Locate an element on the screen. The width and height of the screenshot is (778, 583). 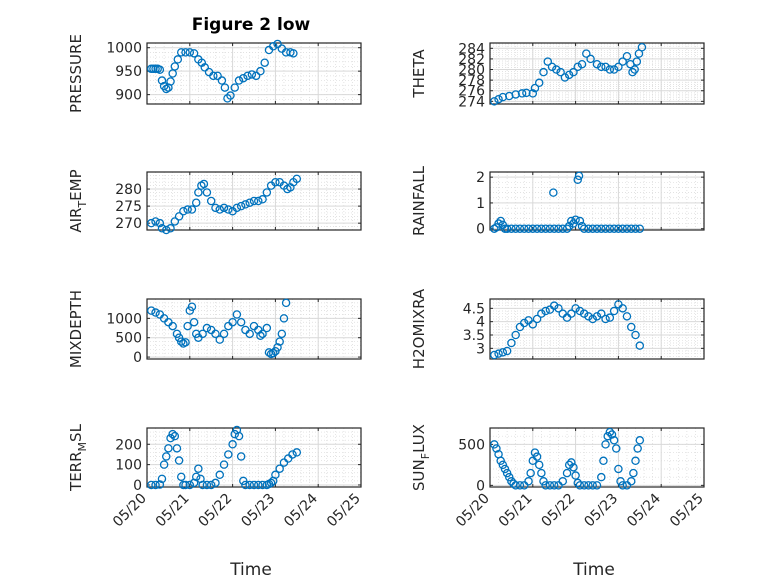
y-tick-label: 274 is located at coordinates (471, 102).